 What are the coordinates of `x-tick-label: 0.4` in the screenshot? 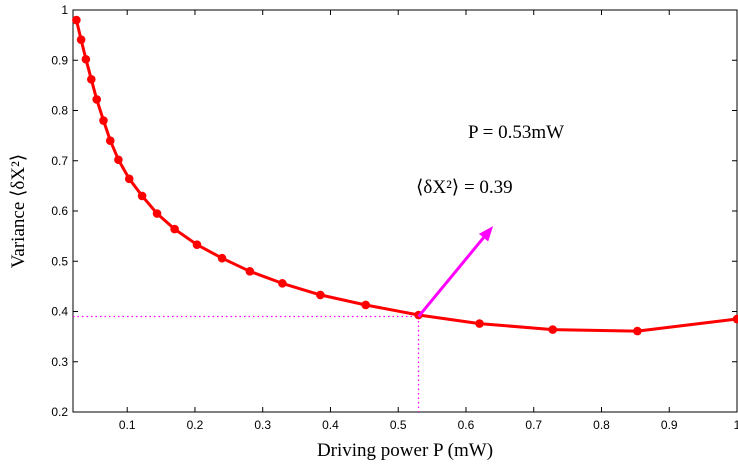 It's located at (330, 425).